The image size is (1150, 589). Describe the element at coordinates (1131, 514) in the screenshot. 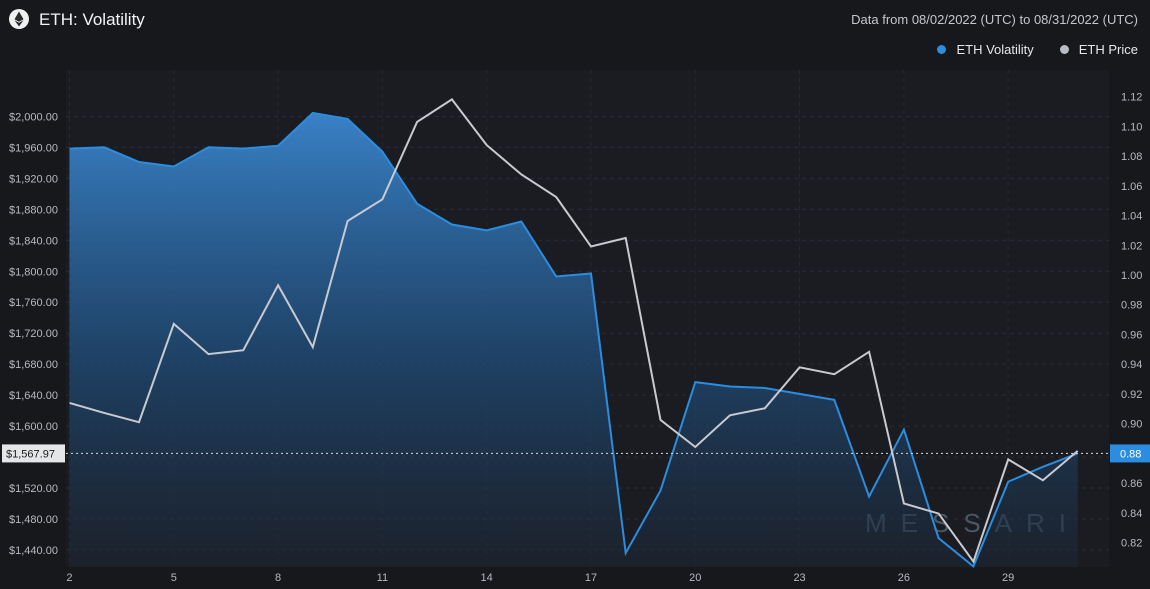

I see `right-tick-label: 0.84` at that location.